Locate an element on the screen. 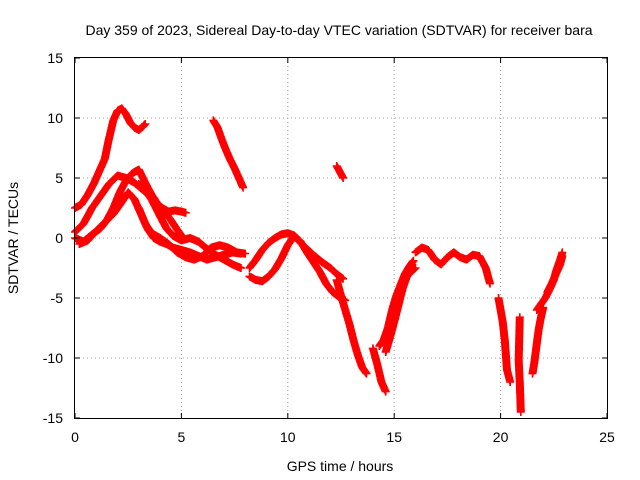 The width and height of the screenshot is (640, 480). x-tick-label: 25 is located at coordinates (607, 437).